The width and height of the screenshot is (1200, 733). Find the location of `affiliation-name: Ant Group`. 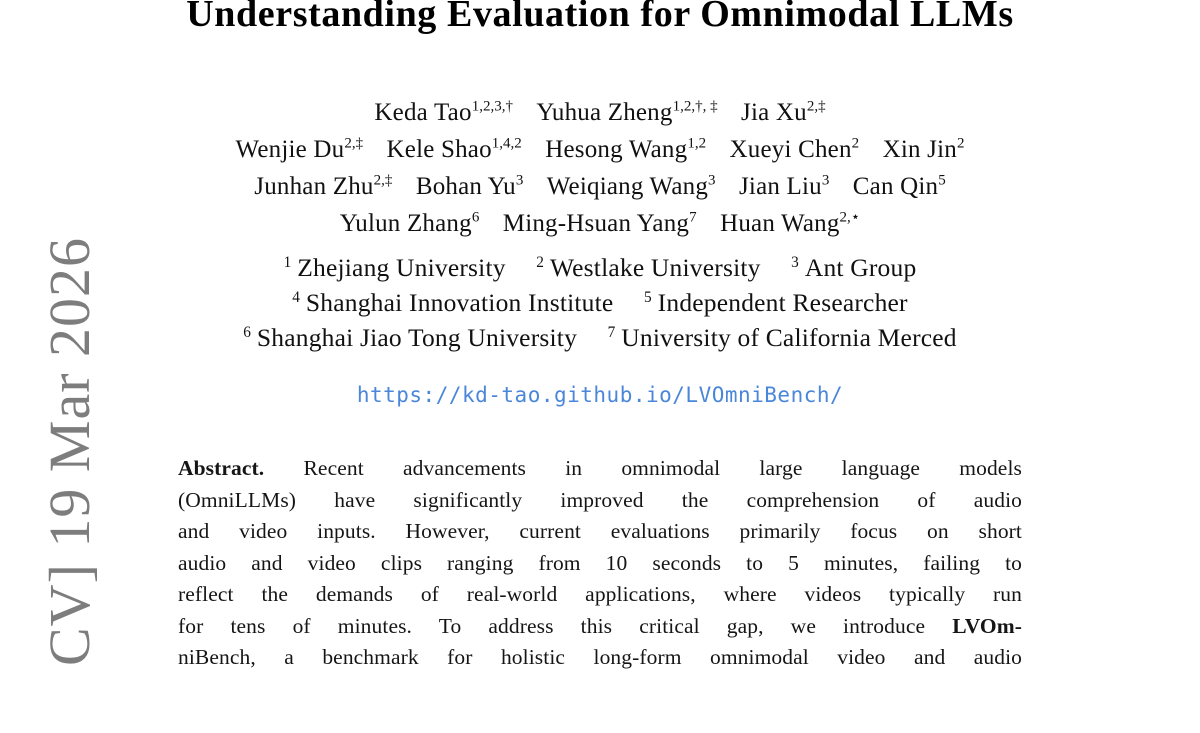

affiliation-name: Ant Group is located at coordinates (860, 267).